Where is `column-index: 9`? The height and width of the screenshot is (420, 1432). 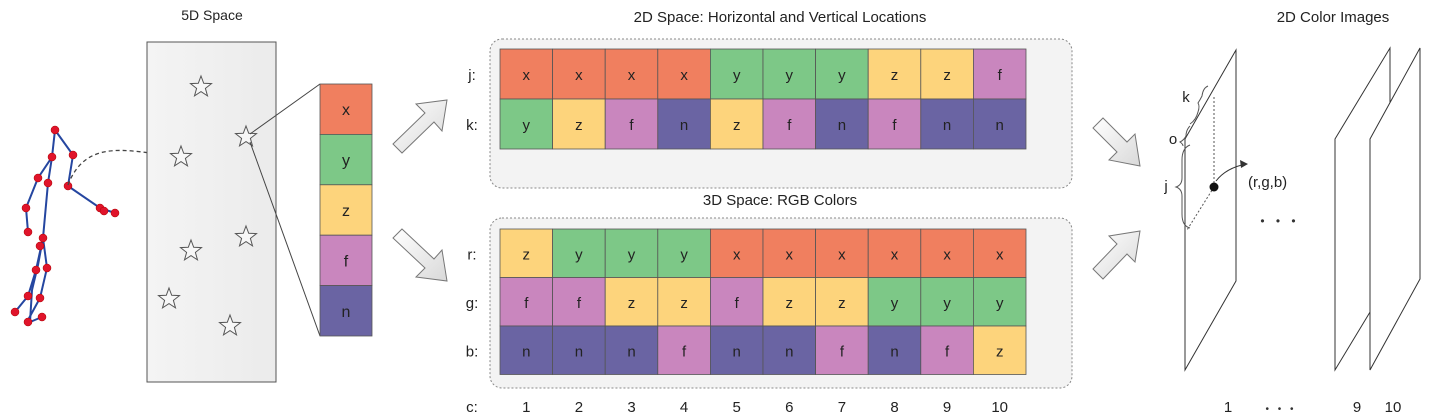 column-index: 9 is located at coordinates (947, 407).